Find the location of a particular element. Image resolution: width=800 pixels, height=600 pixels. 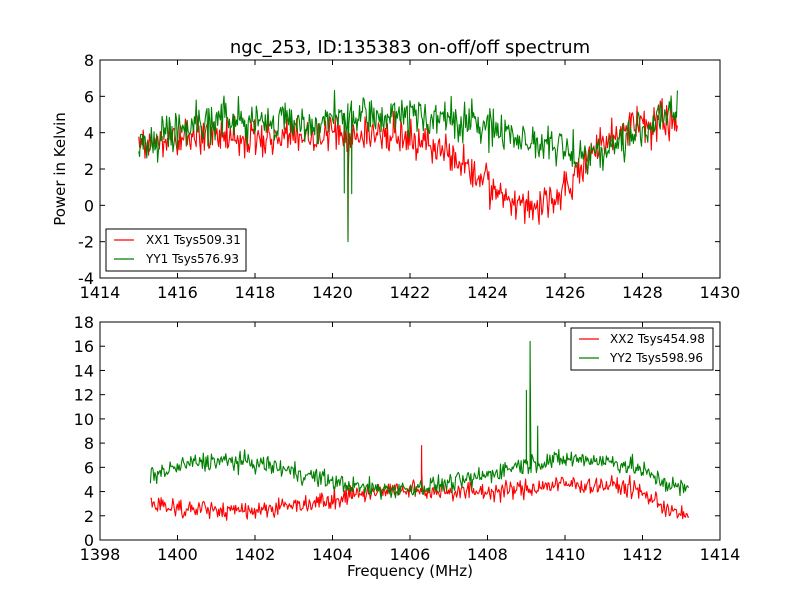

bottom-legend-label-yy2: YY2 Tsys598.96 is located at coordinates (656, 358).